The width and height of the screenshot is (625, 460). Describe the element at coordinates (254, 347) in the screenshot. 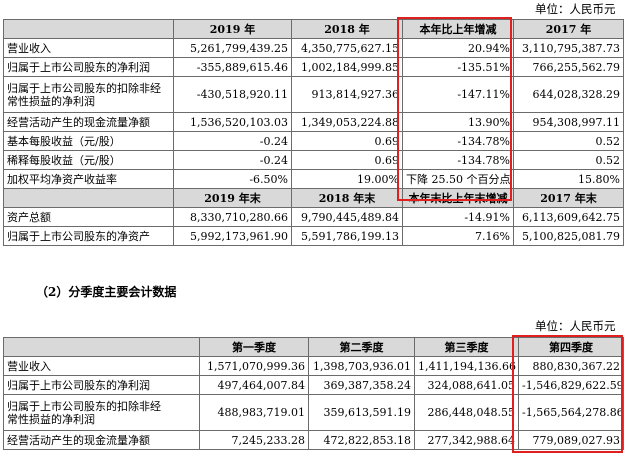

I see `table2-header-q1: 第一季度` at that location.